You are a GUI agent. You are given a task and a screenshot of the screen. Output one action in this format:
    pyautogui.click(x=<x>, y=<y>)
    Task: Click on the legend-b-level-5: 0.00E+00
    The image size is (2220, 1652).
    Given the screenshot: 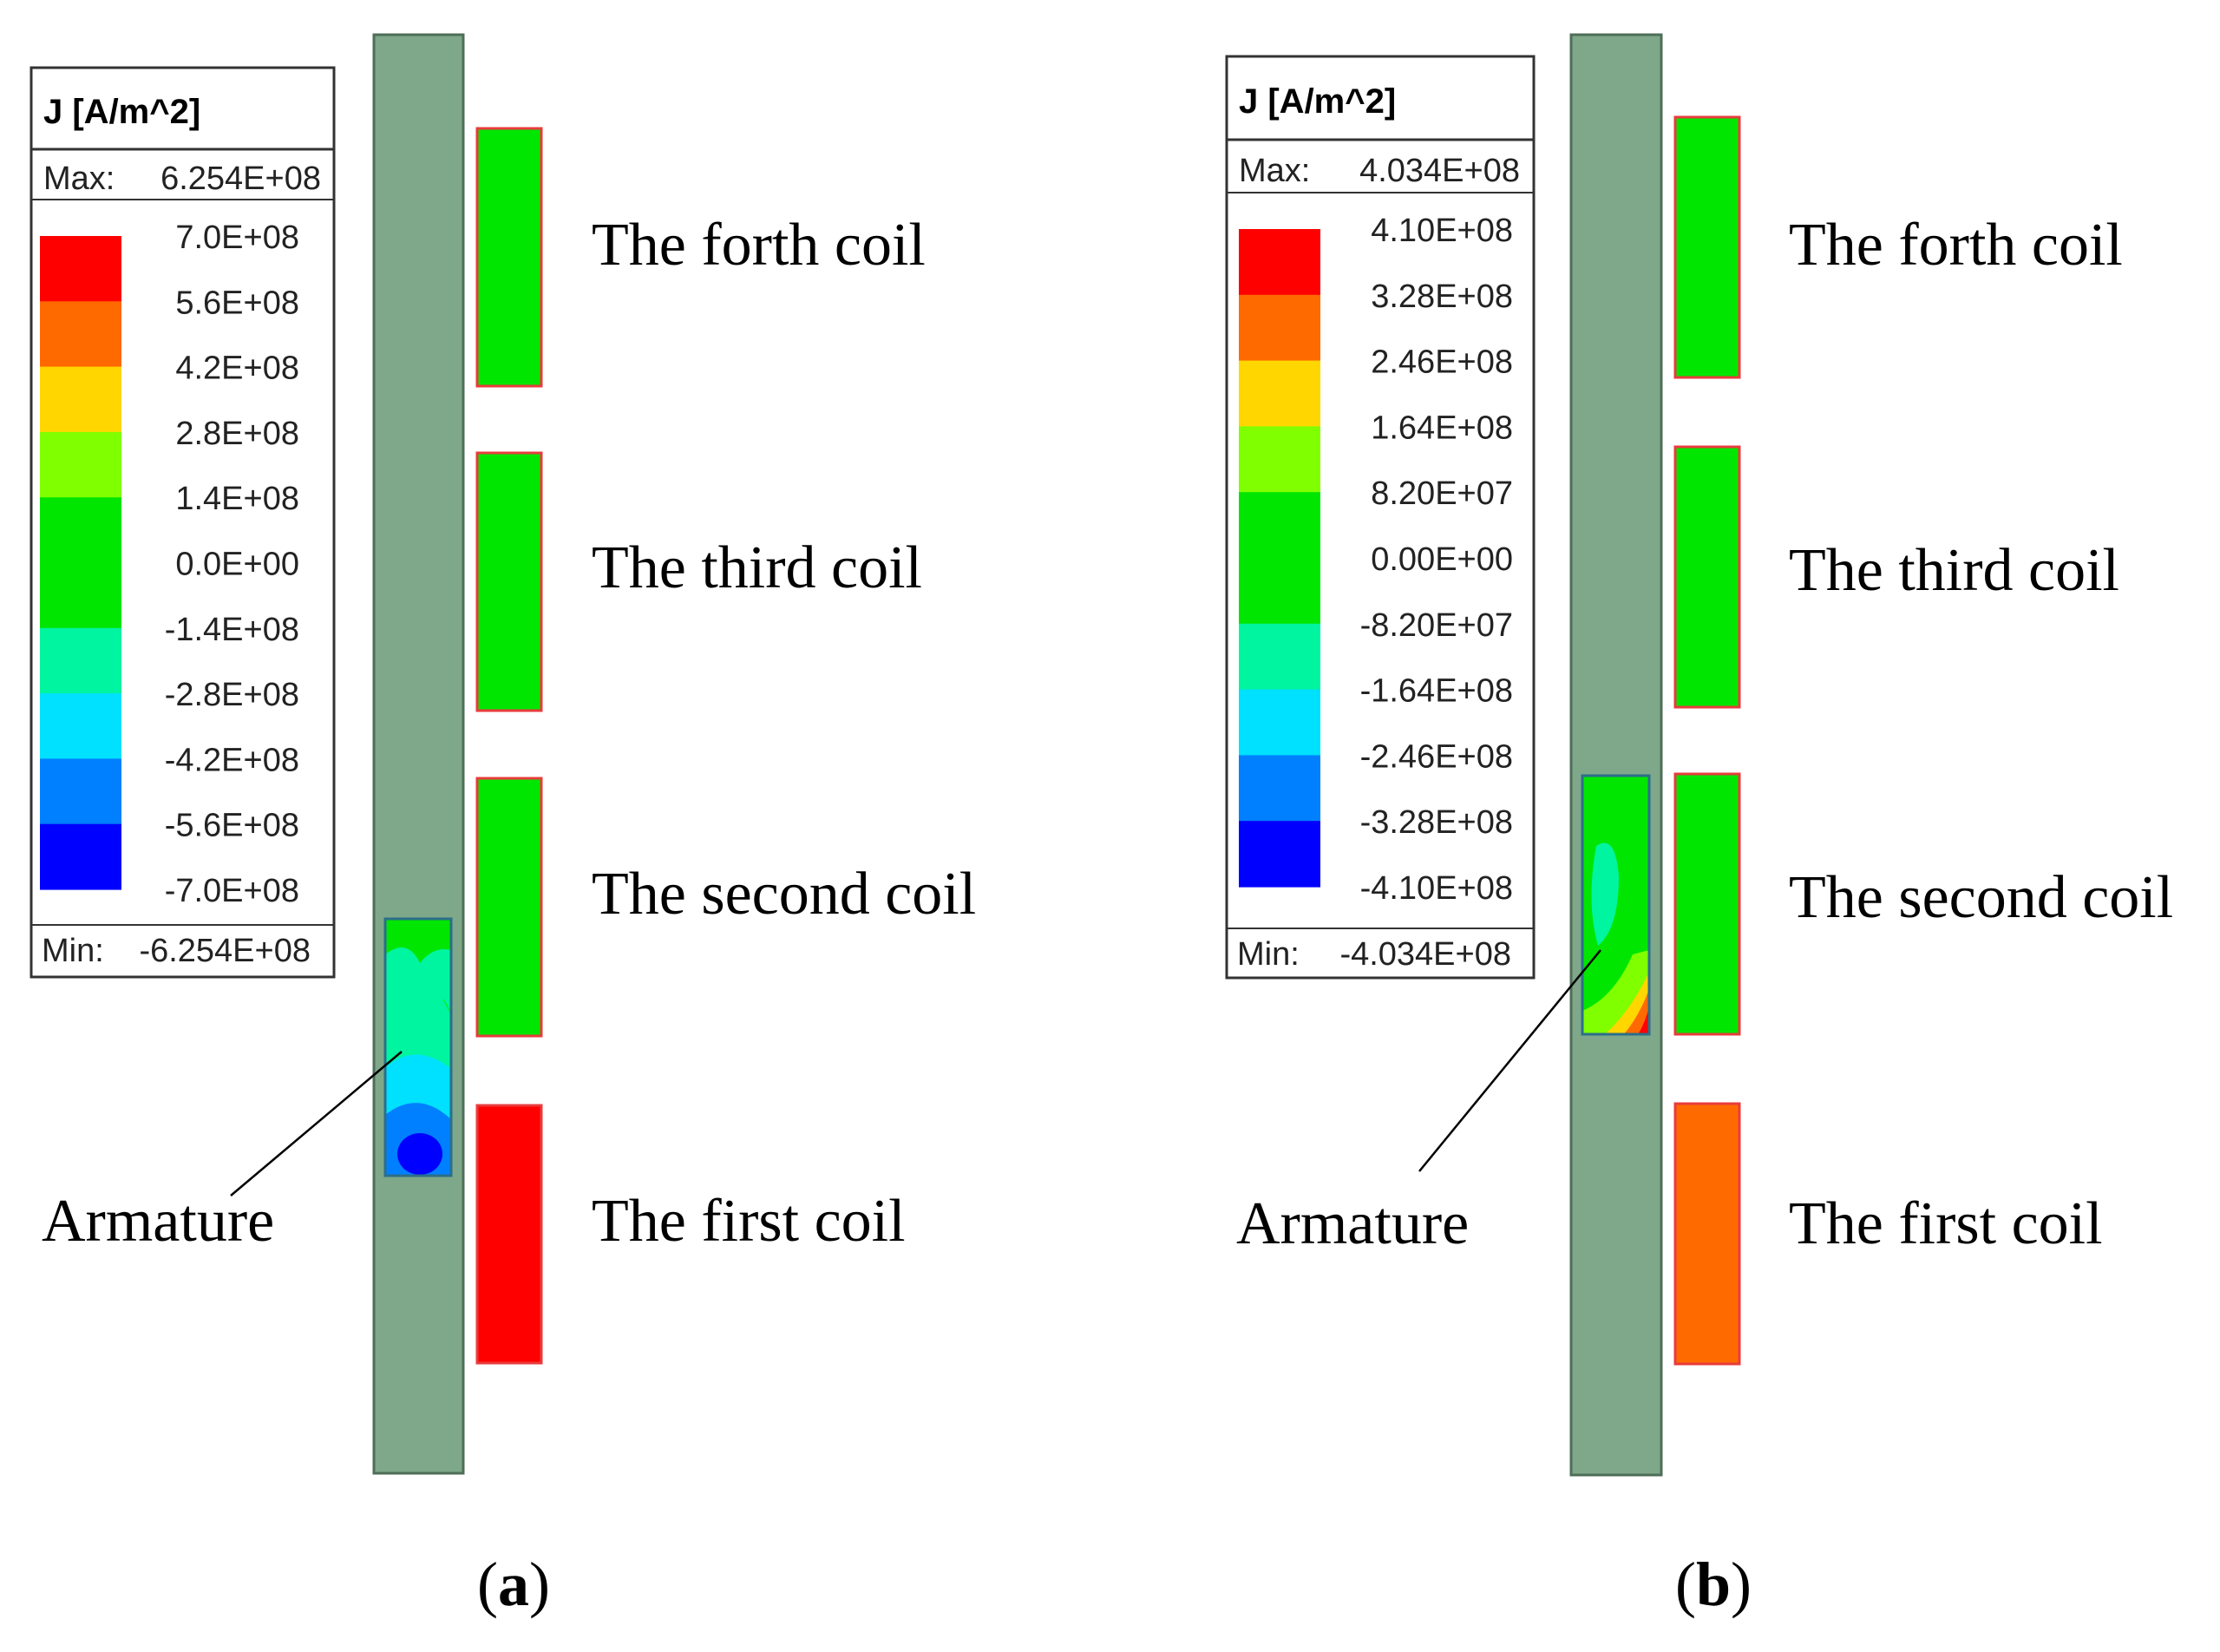 What is the action you would take?
    pyautogui.click(x=1442, y=559)
    